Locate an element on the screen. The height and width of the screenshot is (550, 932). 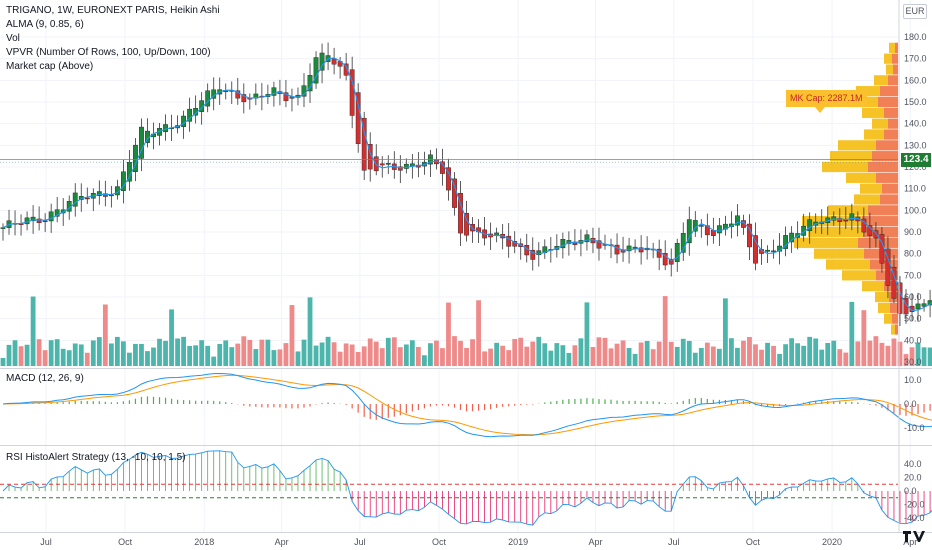
time-tick-label: 2018 is located at coordinates (204, 542).